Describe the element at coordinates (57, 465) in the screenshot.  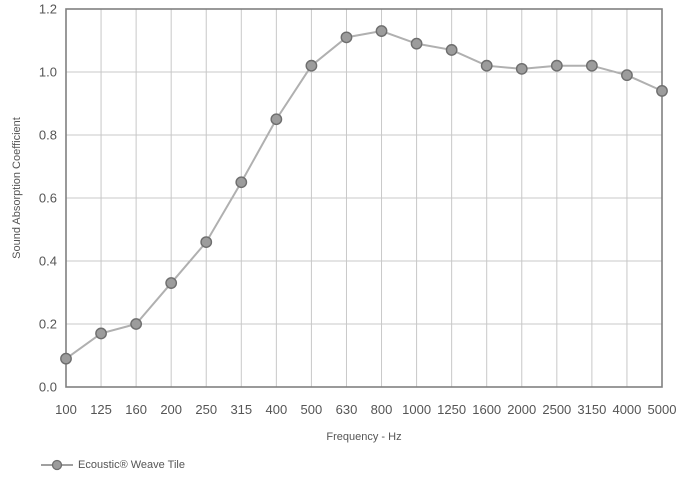
I see `legend-line-marker-icon` at that location.